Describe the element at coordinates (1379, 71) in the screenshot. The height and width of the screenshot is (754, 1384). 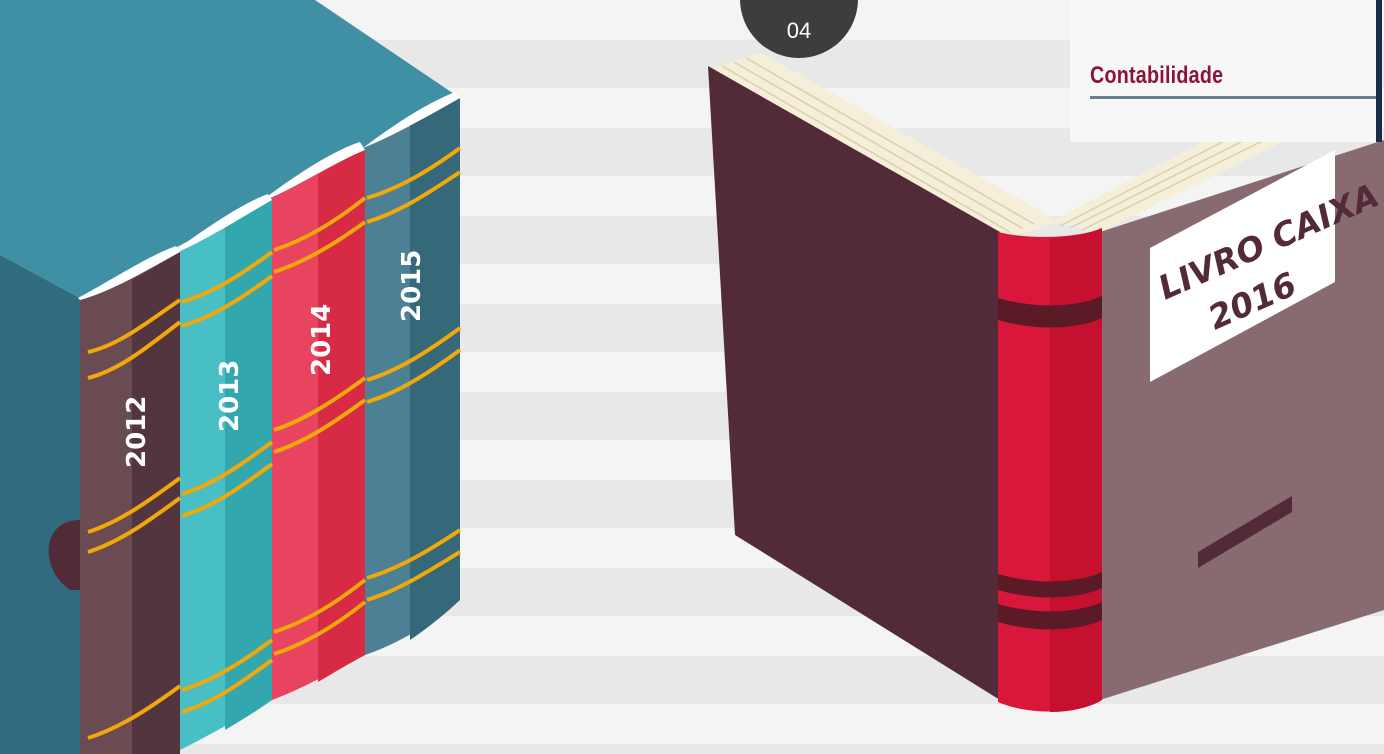
I see `category-card-edge` at that location.